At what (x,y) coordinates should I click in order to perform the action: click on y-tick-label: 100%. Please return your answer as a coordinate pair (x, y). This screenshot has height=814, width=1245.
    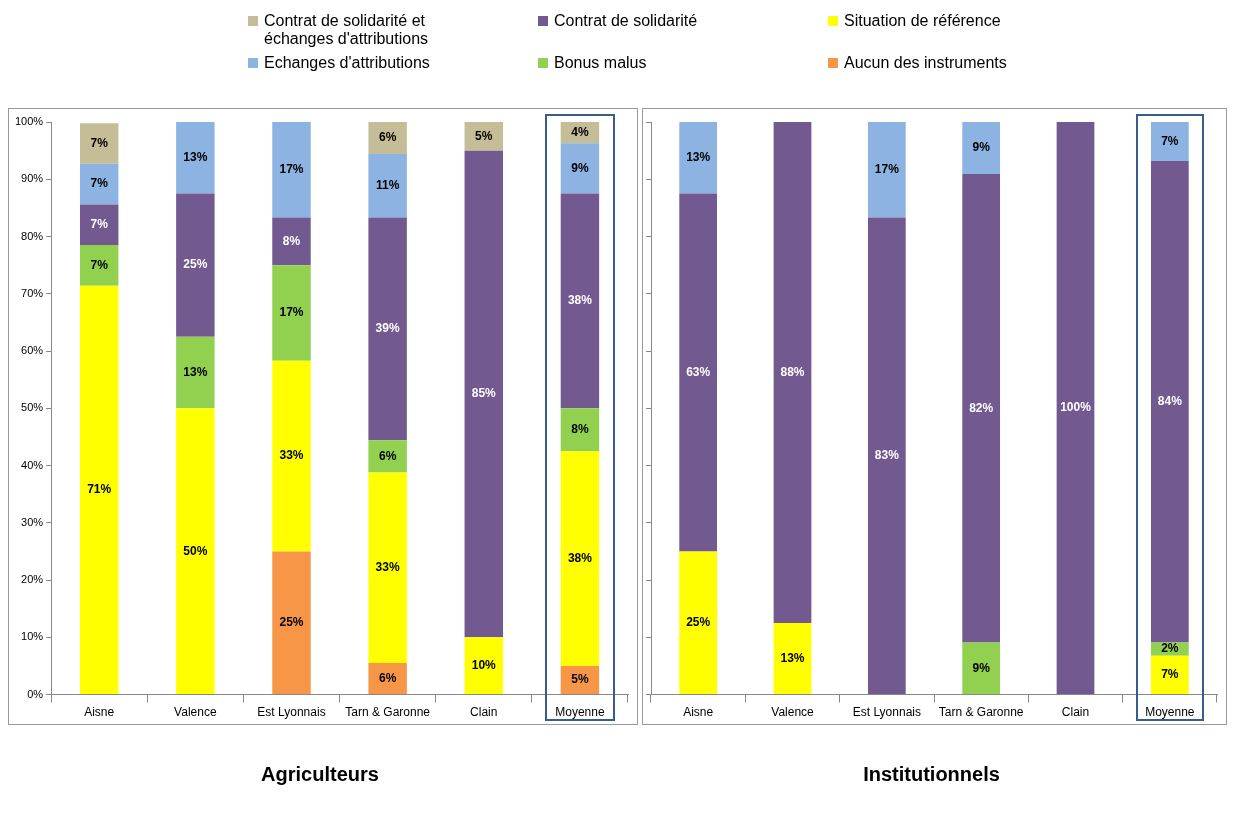
    Looking at the image, I should click on (29, 121).